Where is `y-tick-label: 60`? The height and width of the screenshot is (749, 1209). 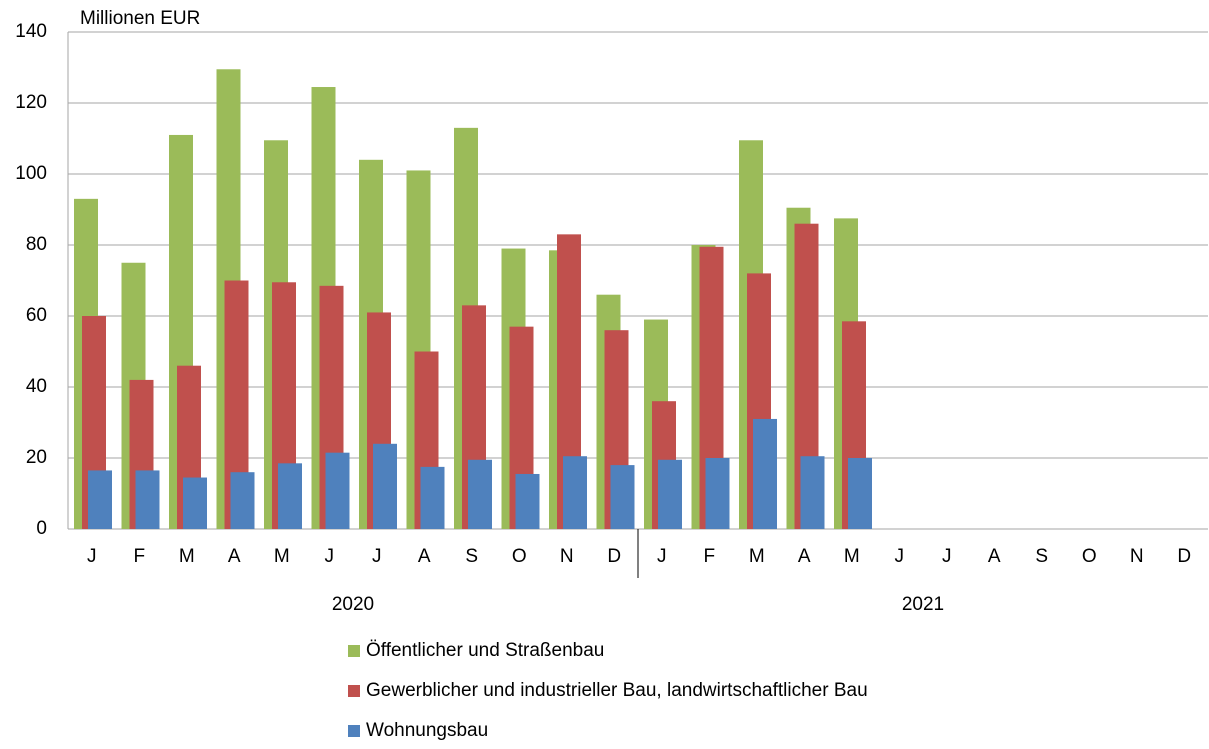
y-tick-label: 60 is located at coordinates (36, 315).